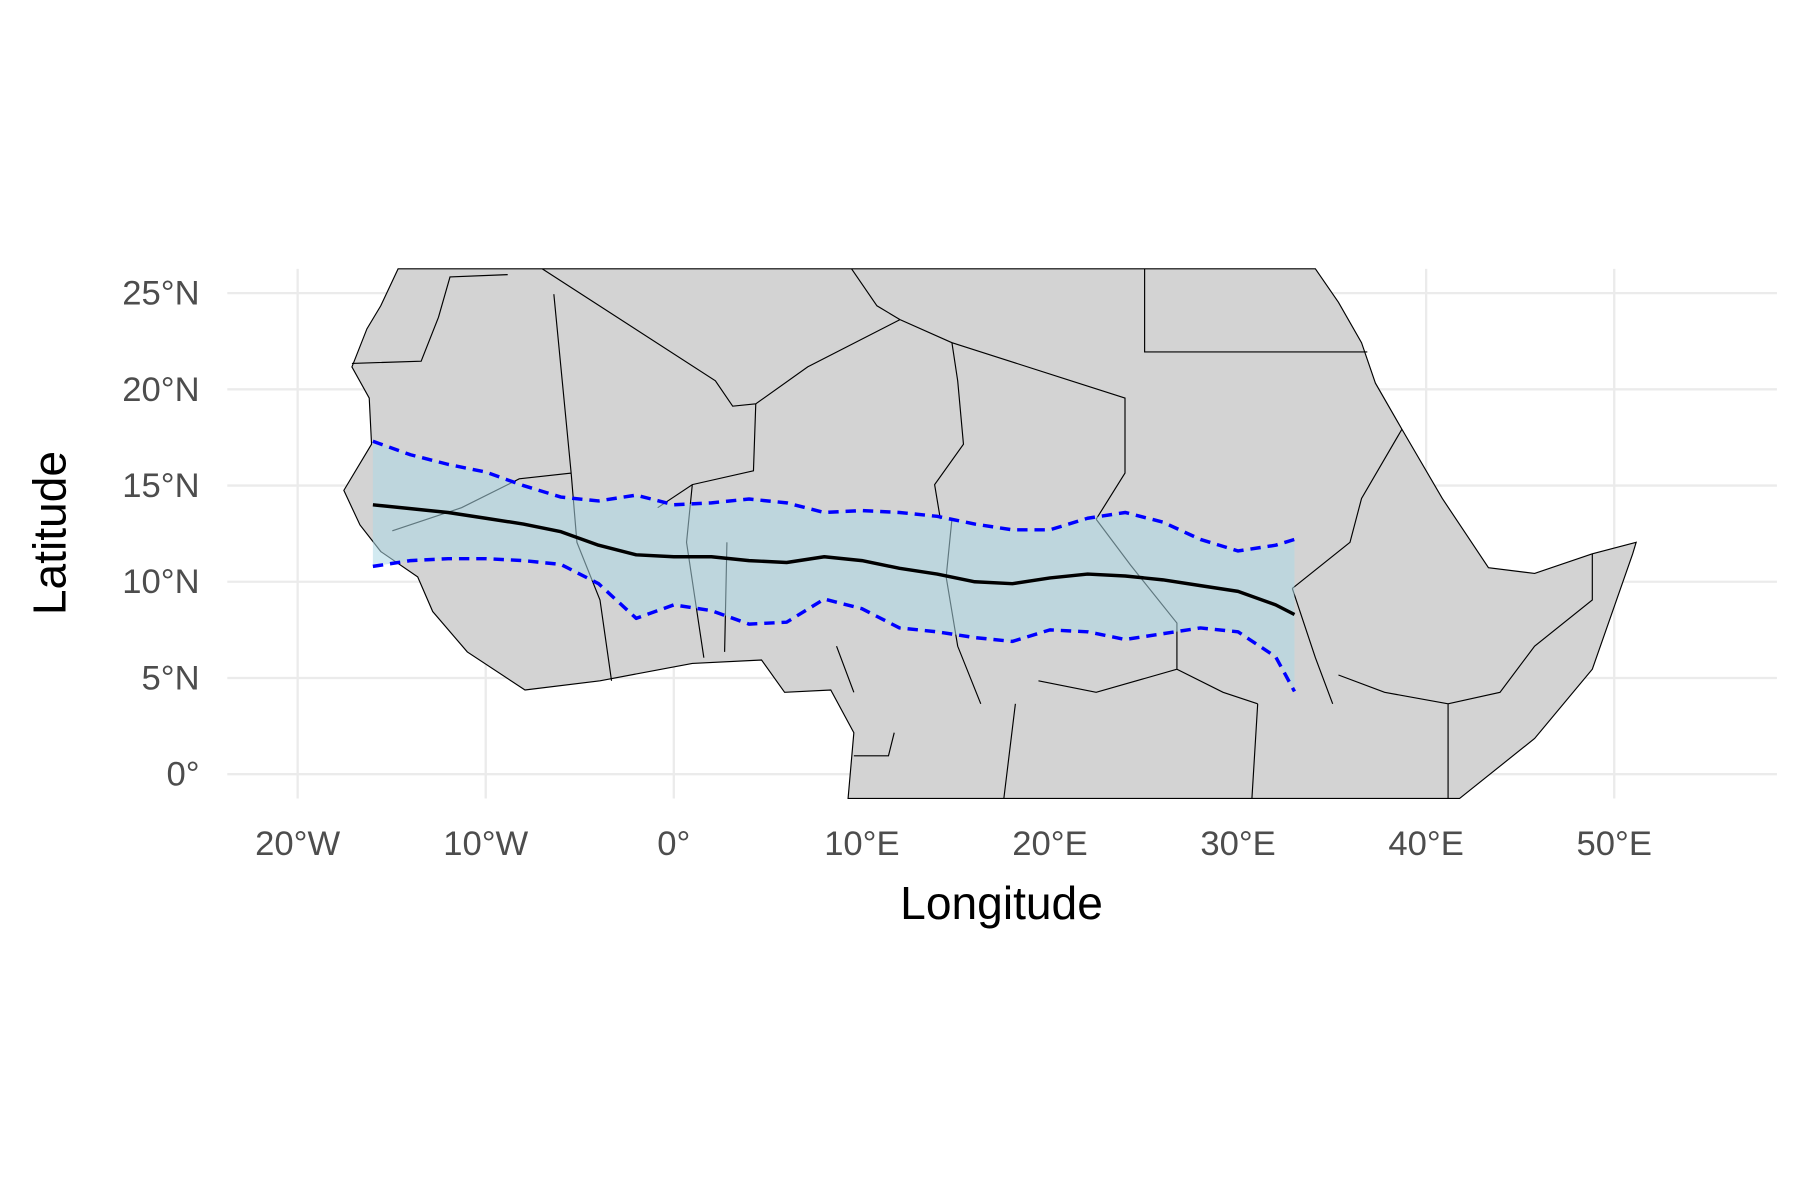  What do you see at coordinates (49, 533) in the screenshot?
I see `y-axis-title: Latitude` at bounding box center [49, 533].